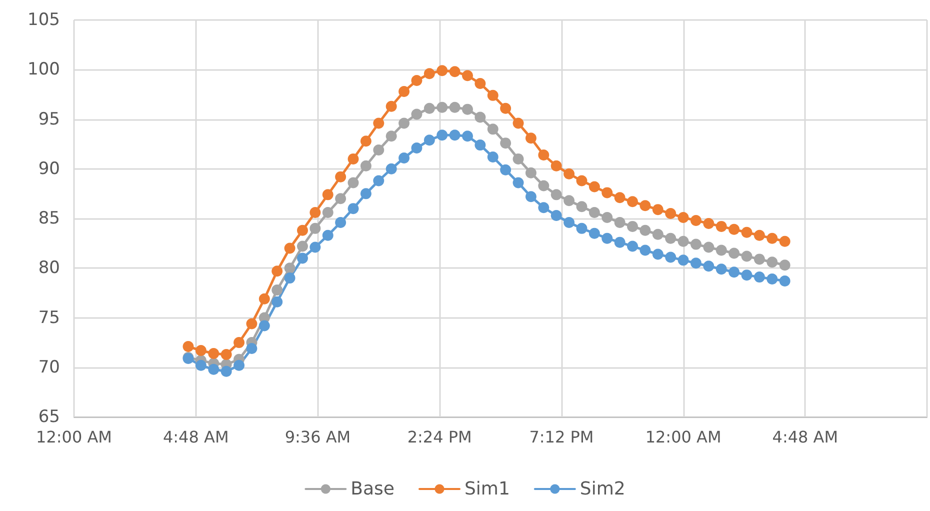  I want to click on y-tick-label: 80, so click(49, 268).